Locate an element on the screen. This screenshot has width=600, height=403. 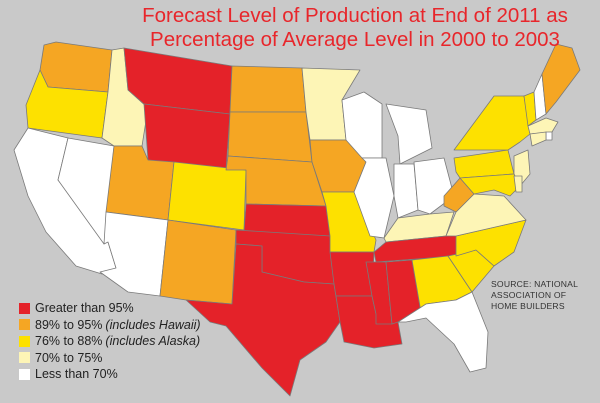
state-il is located at coordinates (374, 198).